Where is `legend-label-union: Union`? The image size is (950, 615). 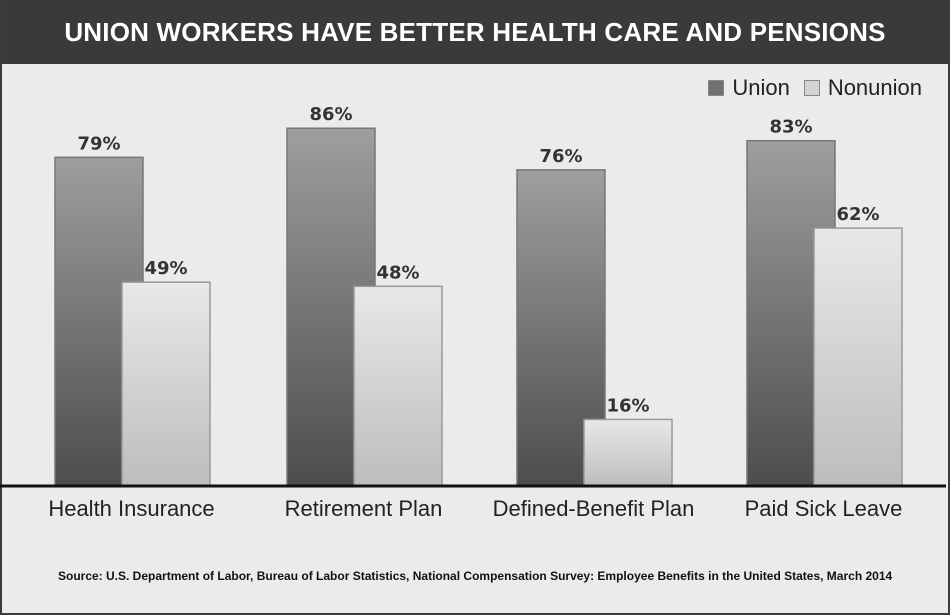
legend-label-union: Union is located at coordinates (761, 87).